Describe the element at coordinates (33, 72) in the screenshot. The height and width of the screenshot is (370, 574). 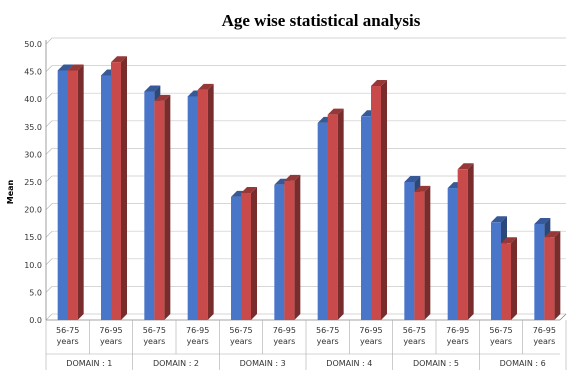
I see `y-tick-label: 45.0` at that location.